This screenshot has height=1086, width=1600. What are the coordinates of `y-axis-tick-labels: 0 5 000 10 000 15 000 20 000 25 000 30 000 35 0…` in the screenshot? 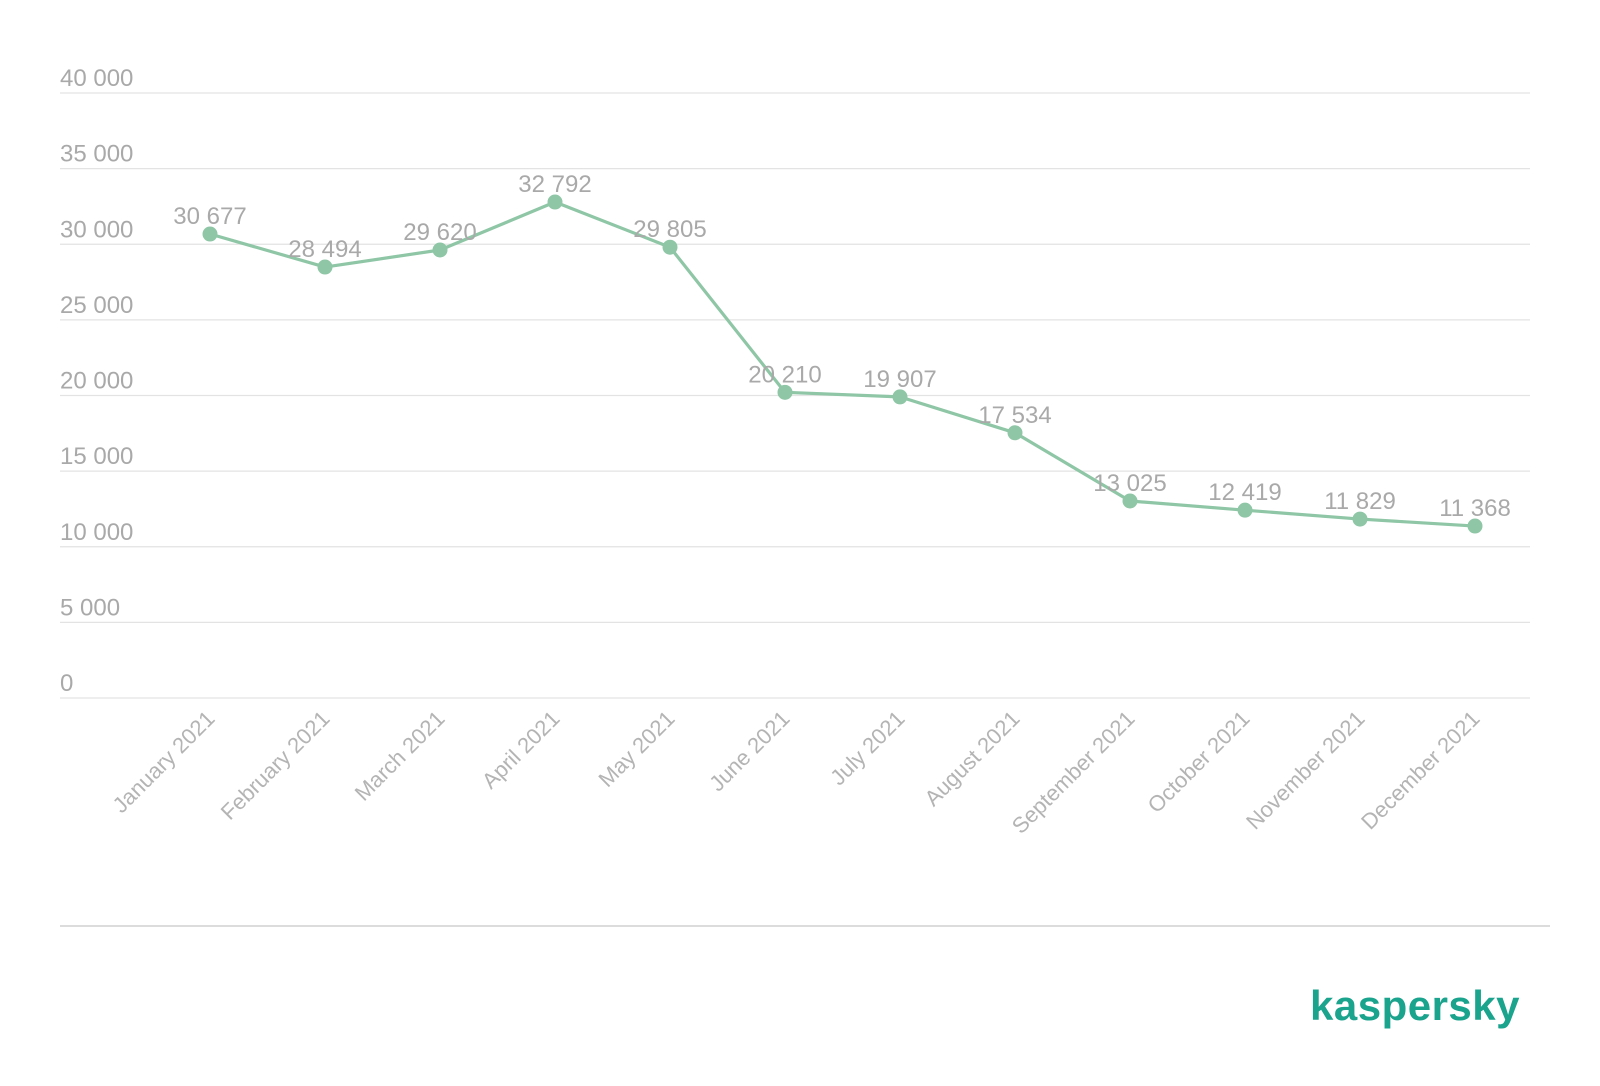 It's located at (96, 381).